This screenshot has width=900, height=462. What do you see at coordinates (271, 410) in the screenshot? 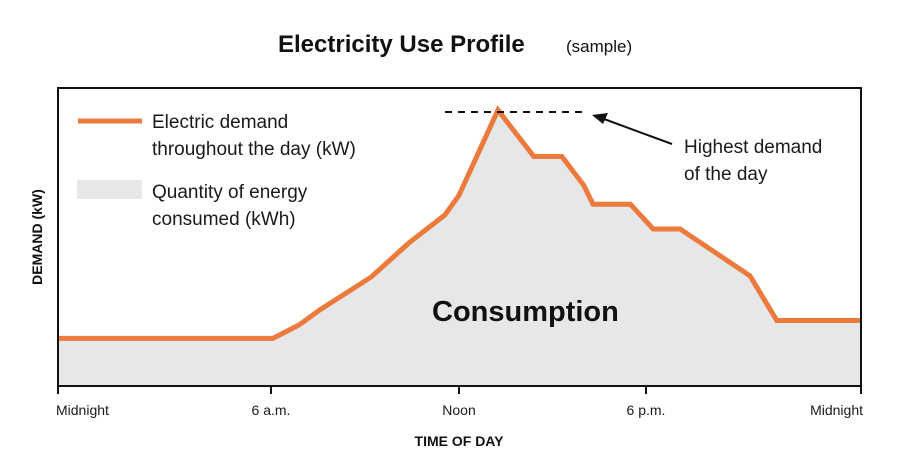
I see `x-tick-label: 6 a.m.` at bounding box center [271, 410].